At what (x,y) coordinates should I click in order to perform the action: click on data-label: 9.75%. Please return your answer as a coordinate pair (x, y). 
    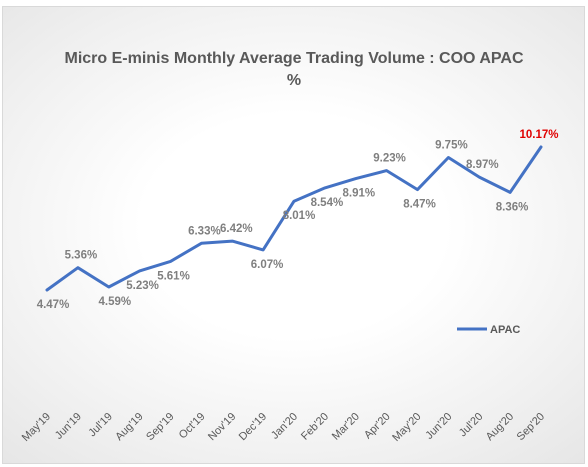
    Looking at the image, I should click on (451, 146).